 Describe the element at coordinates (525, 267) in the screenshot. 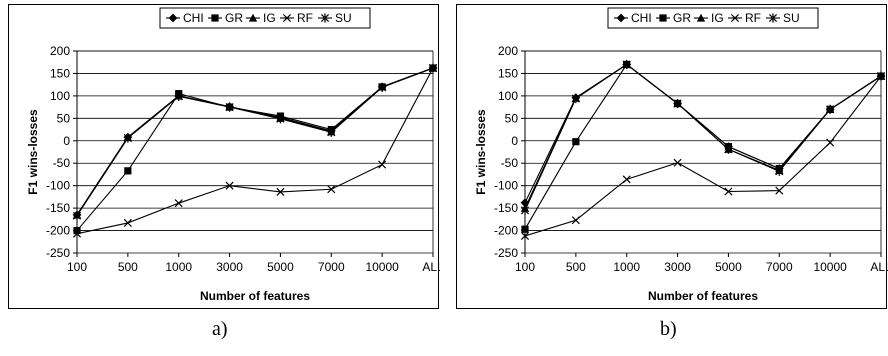

I see `b-x-tick-label: 100` at that location.